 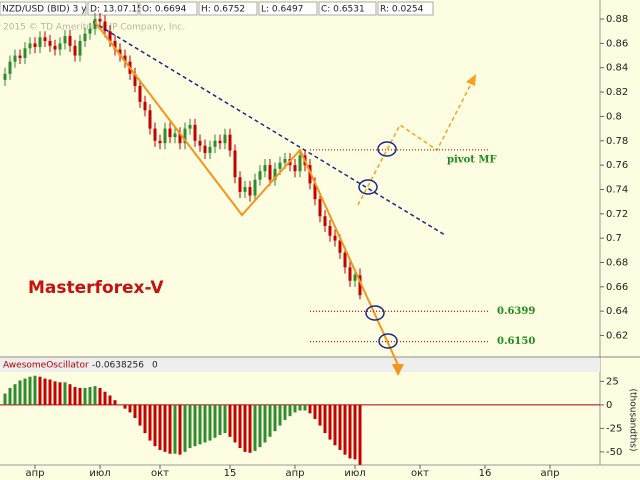 I want to click on info-text: C: 0.6531, so click(x=343, y=10).